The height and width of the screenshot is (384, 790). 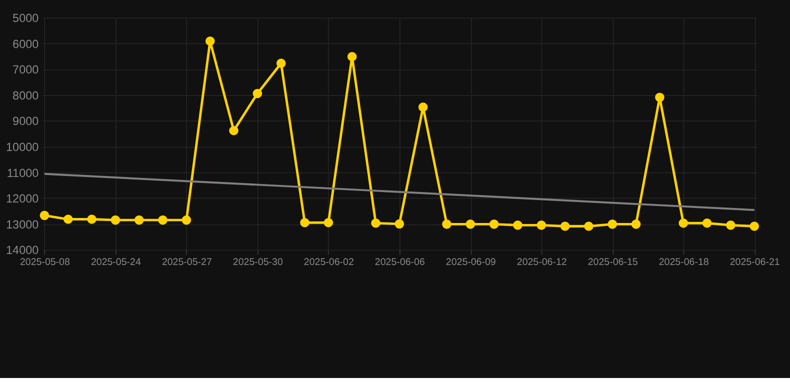 What do you see at coordinates (116, 262) in the screenshot?
I see `x-tick-label: 2025-05-24` at bounding box center [116, 262].